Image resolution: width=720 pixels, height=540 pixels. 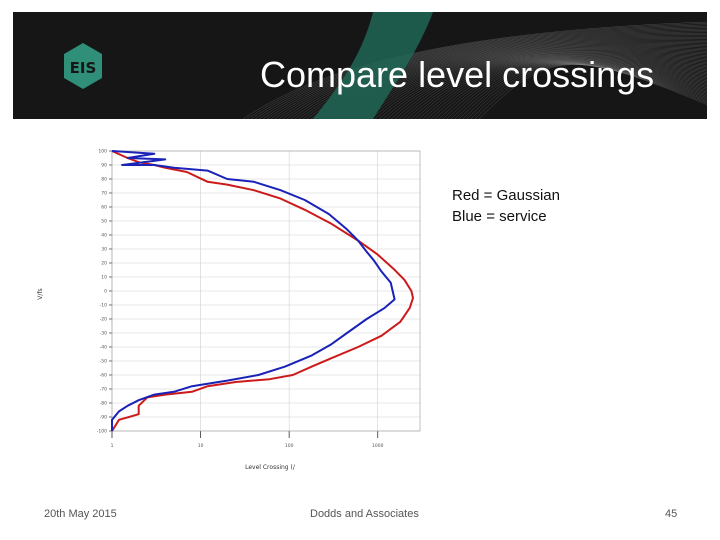 I want to click on logo-hexagon, so click(x=83, y=66).